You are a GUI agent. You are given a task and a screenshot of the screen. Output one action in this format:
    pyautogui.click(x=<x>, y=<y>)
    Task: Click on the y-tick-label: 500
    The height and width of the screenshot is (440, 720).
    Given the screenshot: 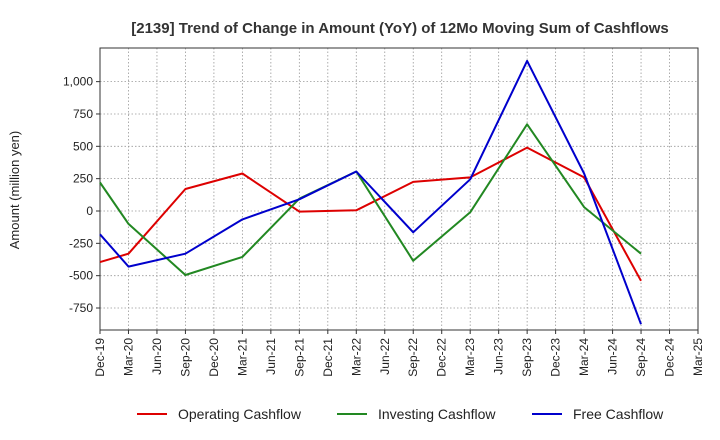 What is the action you would take?
    pyautogui.click(x=83, y=146)
    